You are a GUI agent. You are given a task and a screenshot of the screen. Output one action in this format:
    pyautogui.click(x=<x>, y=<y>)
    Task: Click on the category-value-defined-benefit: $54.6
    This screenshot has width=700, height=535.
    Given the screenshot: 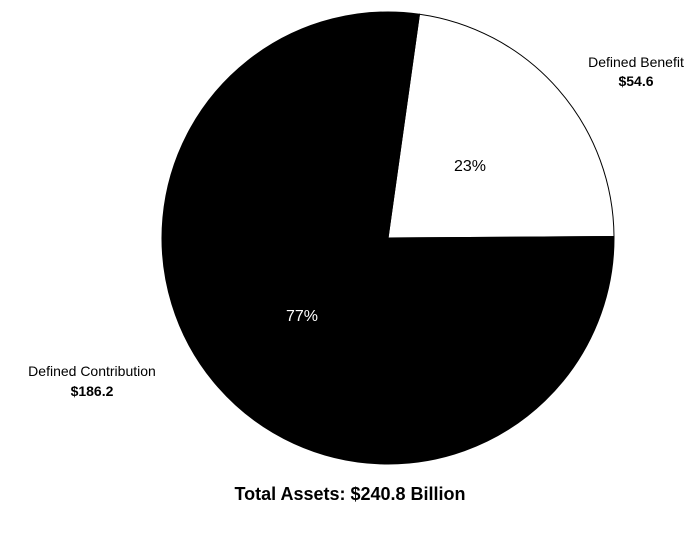 What is the action you would take?
    pyautogui.click(x=635, y=81)
    